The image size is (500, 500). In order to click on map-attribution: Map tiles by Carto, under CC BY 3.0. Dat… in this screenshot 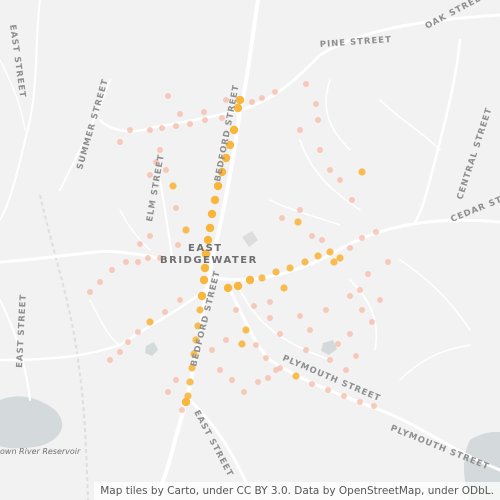, I will do `click(297, 491)`.